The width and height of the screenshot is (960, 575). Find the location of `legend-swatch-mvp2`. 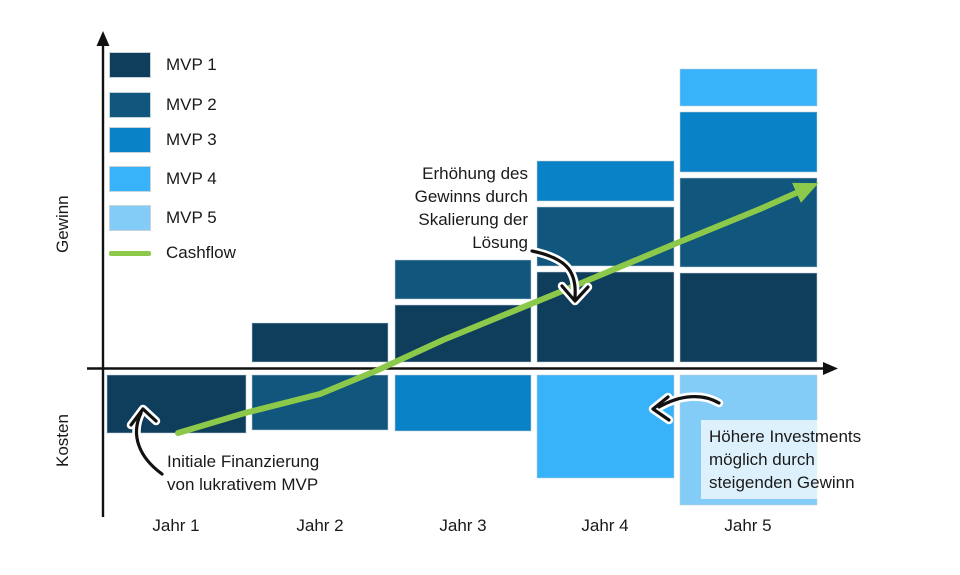

legend-swatch-mvp2 is located at coordinates (130, 105).